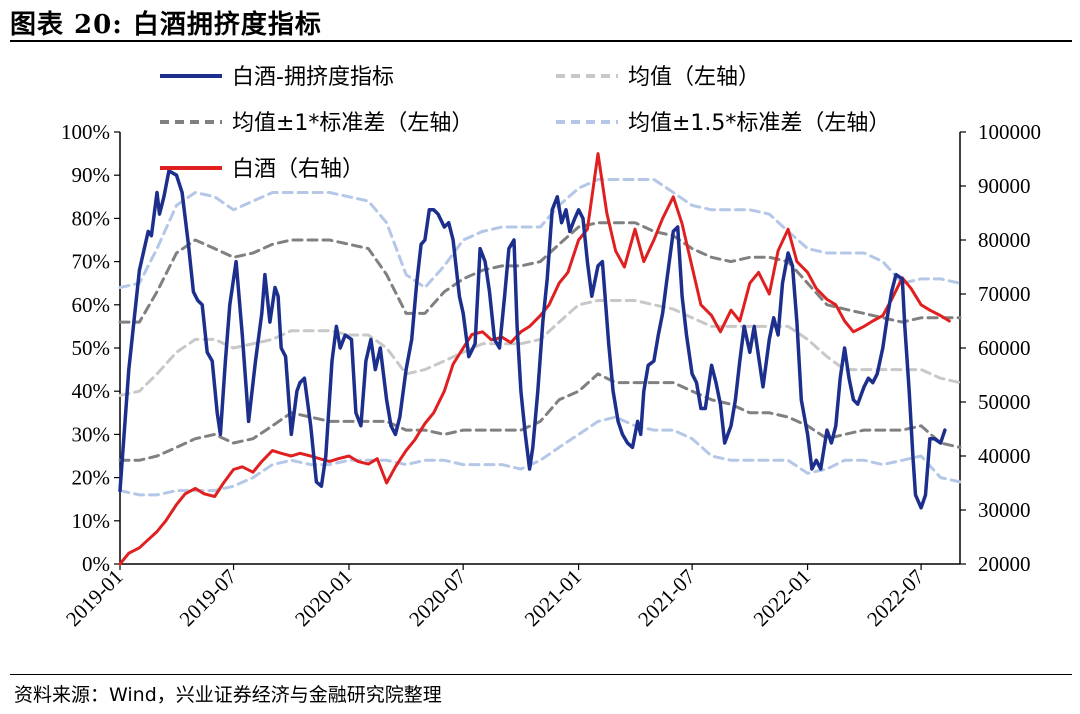 The image size is (1080, 714). Describe the element at coordinates (298, 169) in the screenshot. I see `legend-label: 白酒（右轴）` at that location.